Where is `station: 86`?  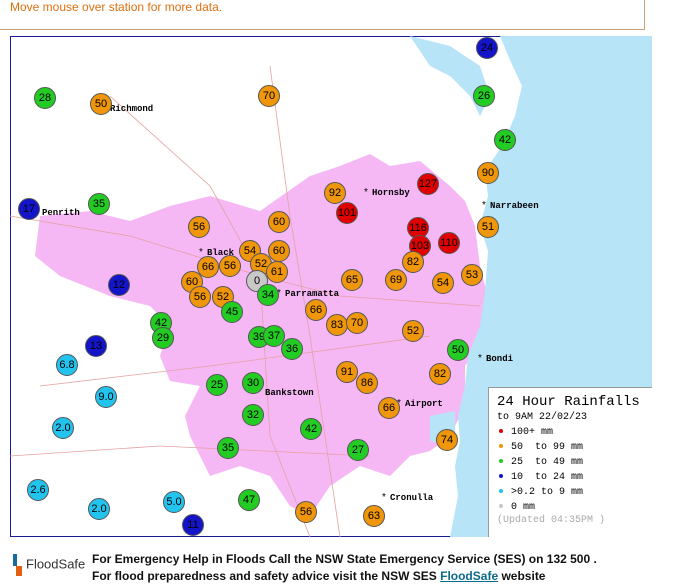
station: 86 is located at coordinates (367, 383).